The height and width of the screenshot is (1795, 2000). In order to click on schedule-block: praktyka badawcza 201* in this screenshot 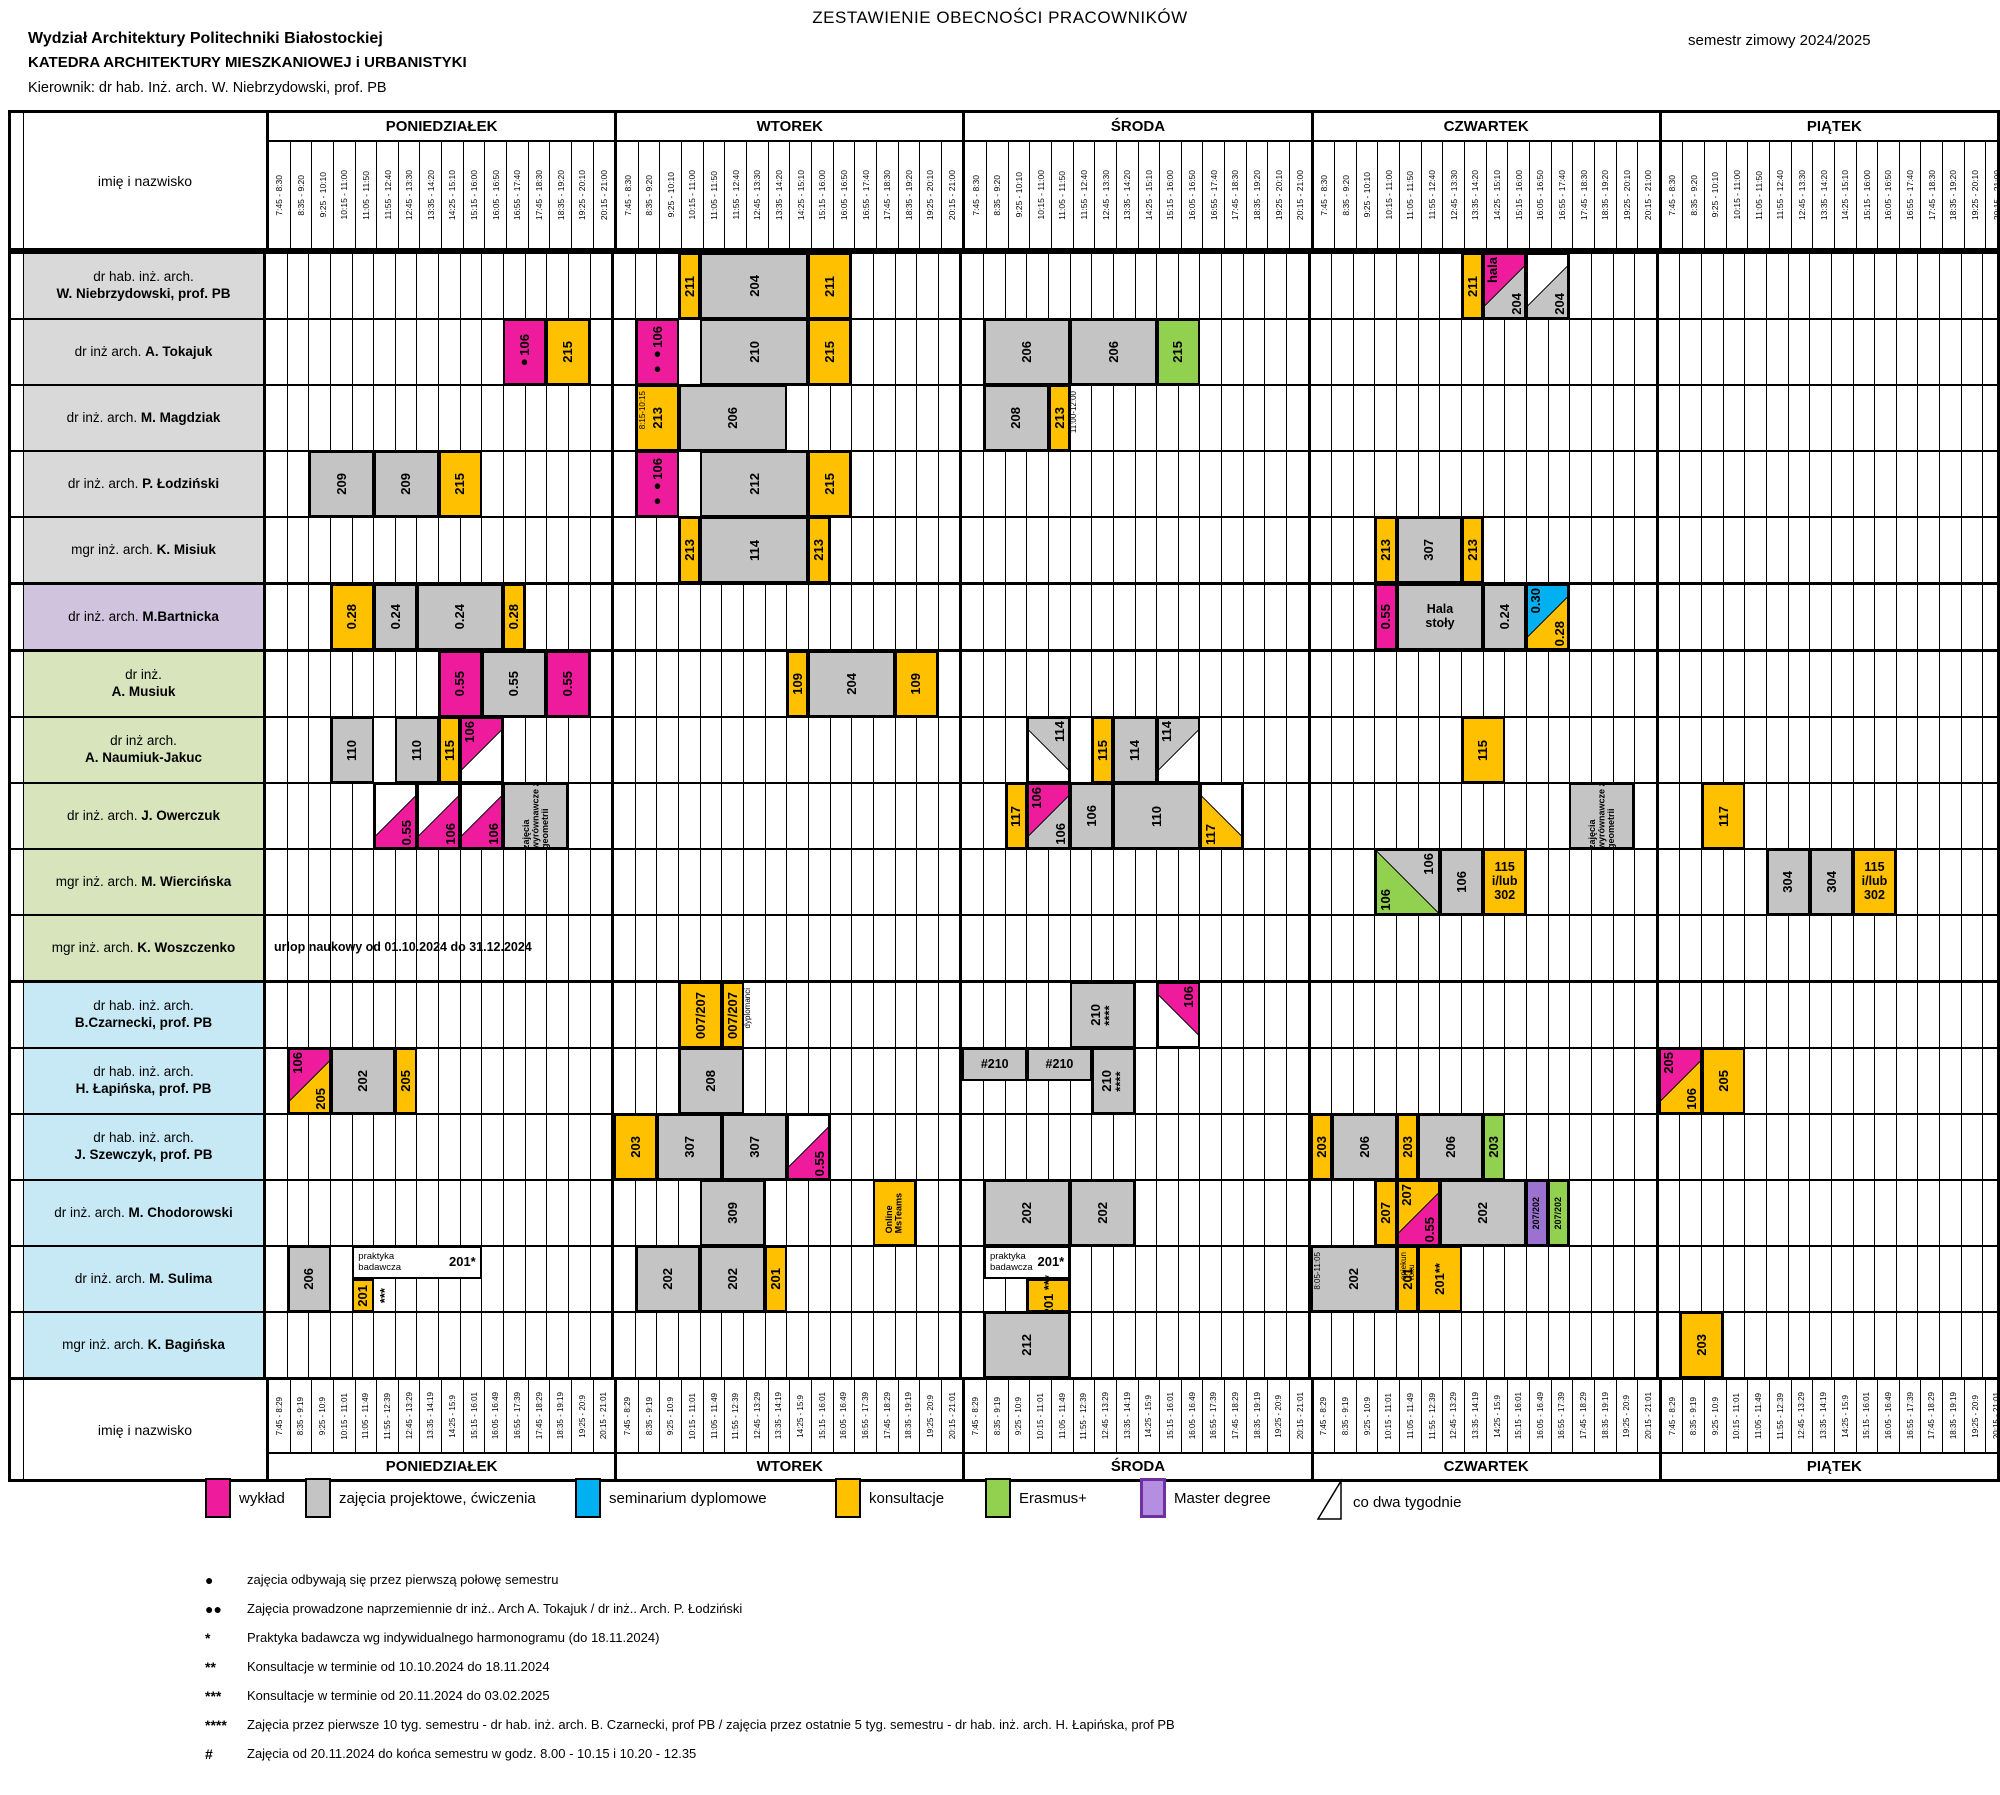, I will do `click(417, 1263)`.